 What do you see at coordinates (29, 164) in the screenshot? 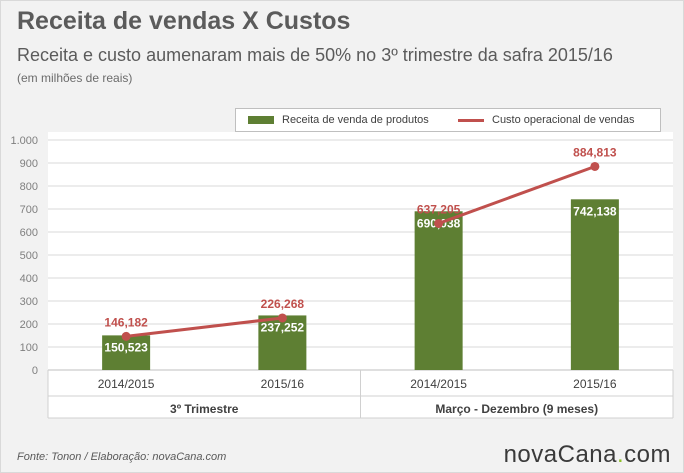
I see `y-tick-label: 900` at bounding box center [29, 164].